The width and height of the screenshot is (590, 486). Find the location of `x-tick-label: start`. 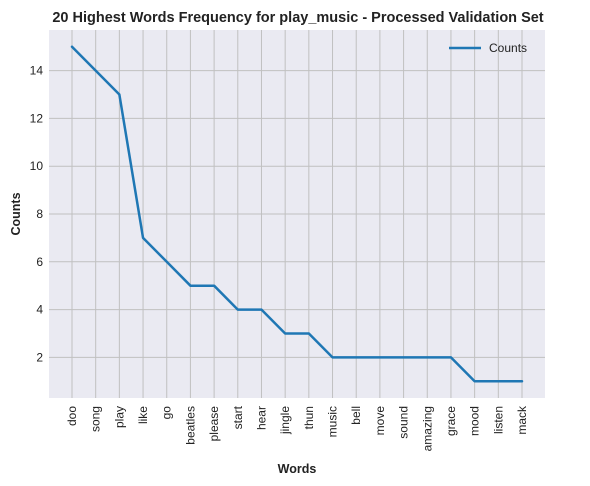

x-tick-label: start is located at coordinates (238, 417).